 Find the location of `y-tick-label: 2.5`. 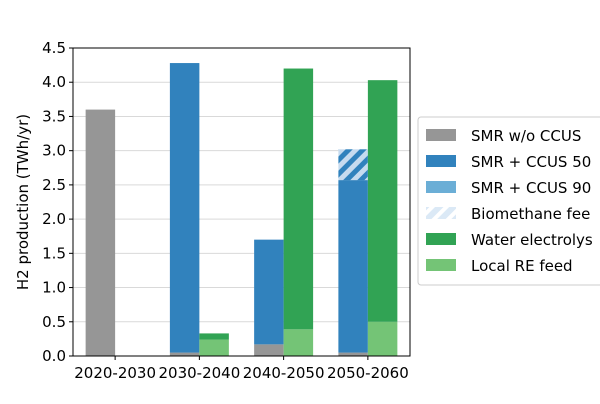

y-tick-label: 2.5 is located at coordinates (54, 185).